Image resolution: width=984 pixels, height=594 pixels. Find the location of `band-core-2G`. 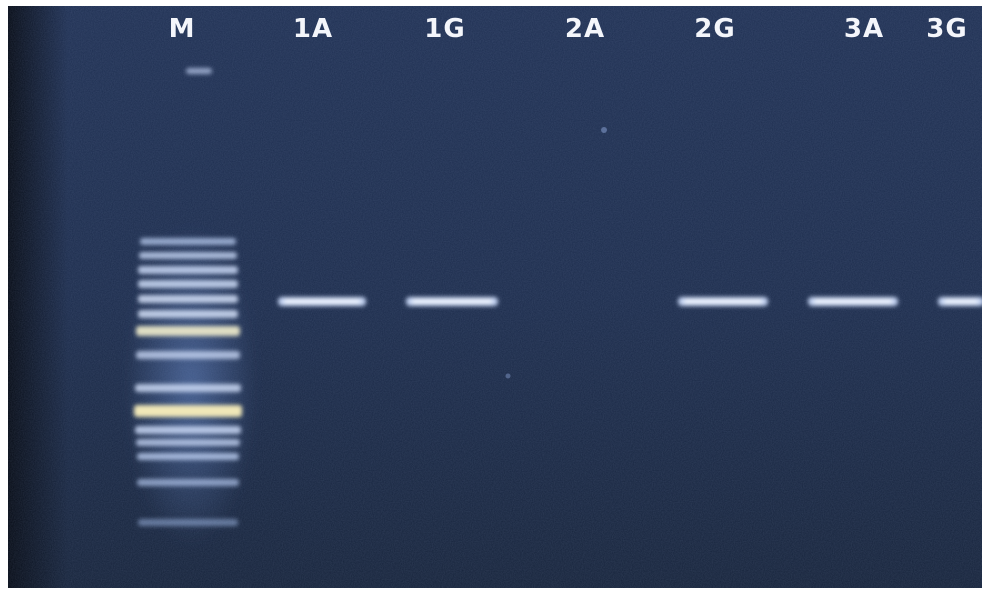

band-core-2G is located at coordinates (723, 301).